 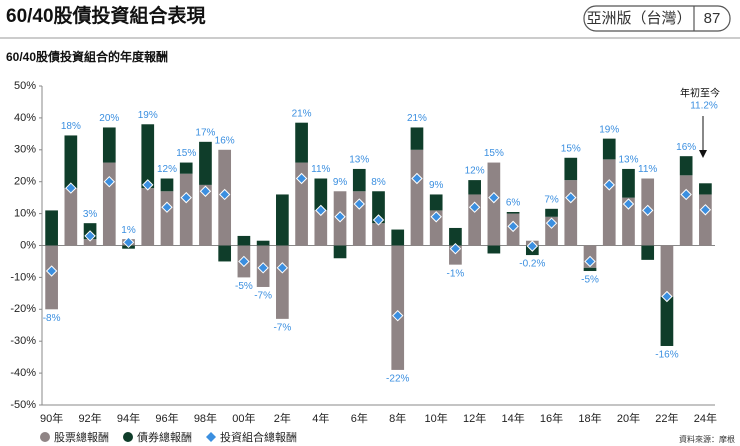 What do you see at coordinates (106, 15) in the screenshot?
I see `page-title: 60/40股債投資組合表現` at bounding box center [106, 15].